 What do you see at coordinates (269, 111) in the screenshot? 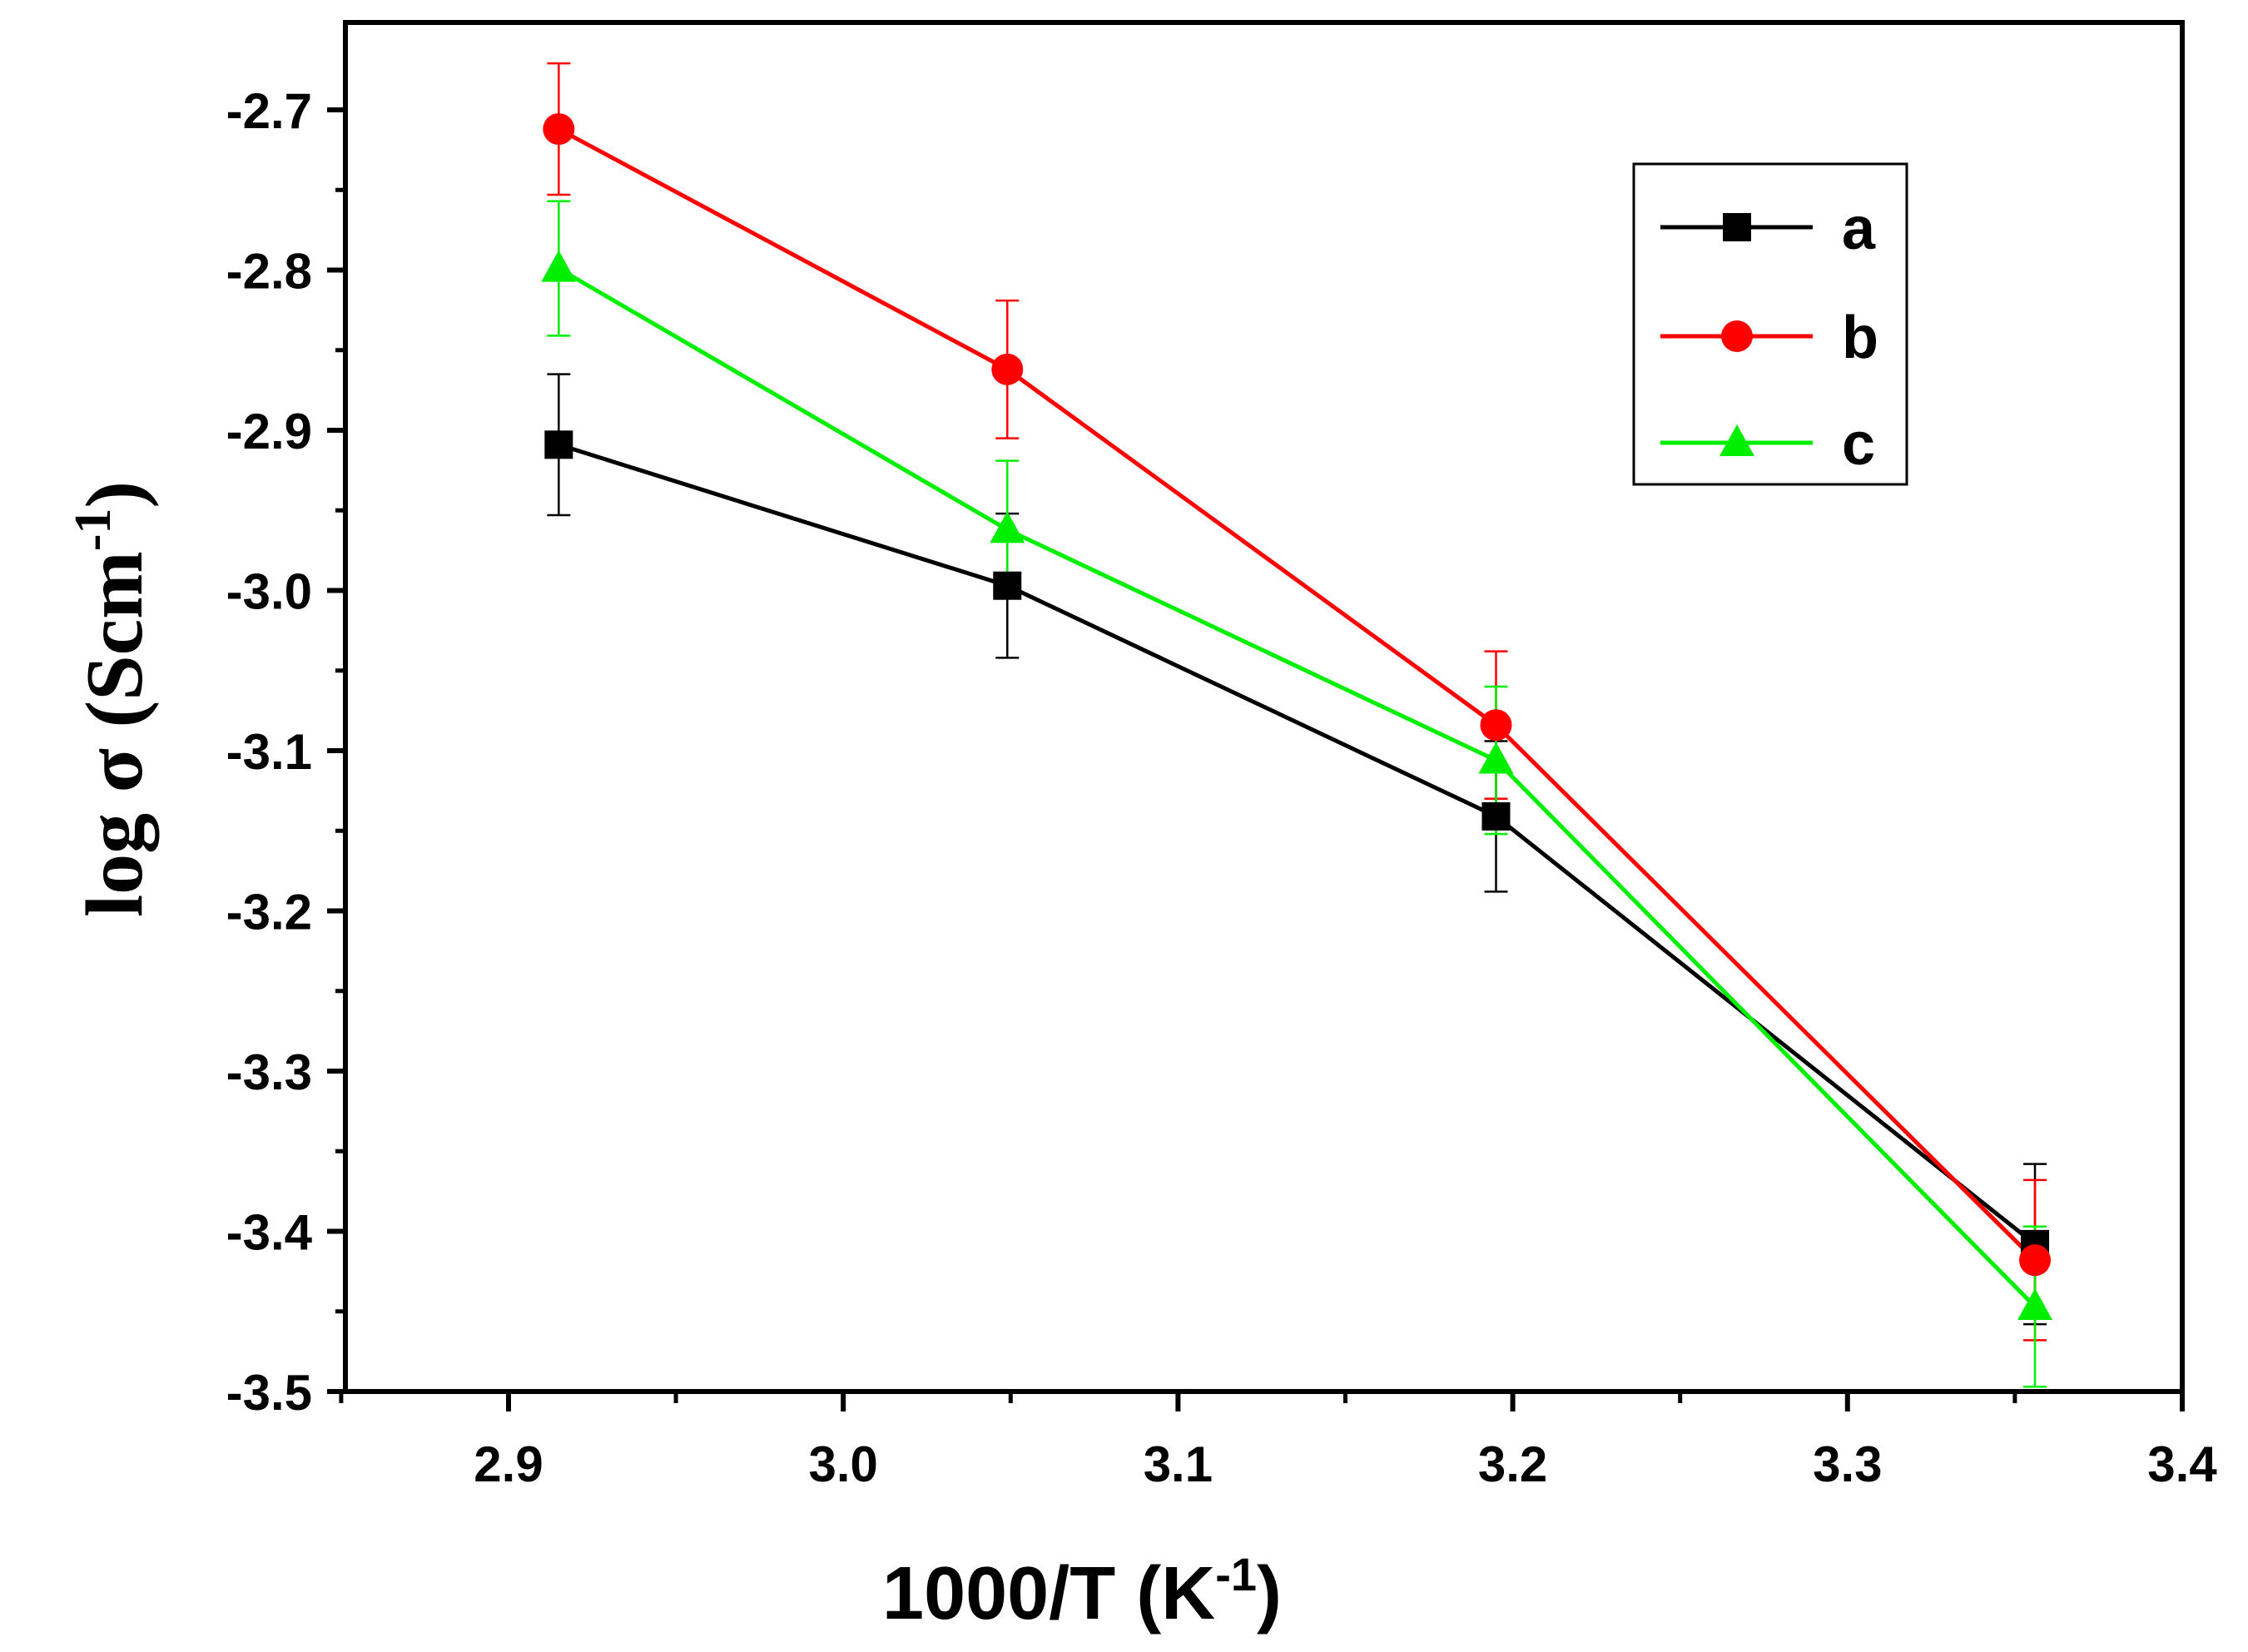
I see `y-tick-label: -2.7` at bounding box center [269, 111].